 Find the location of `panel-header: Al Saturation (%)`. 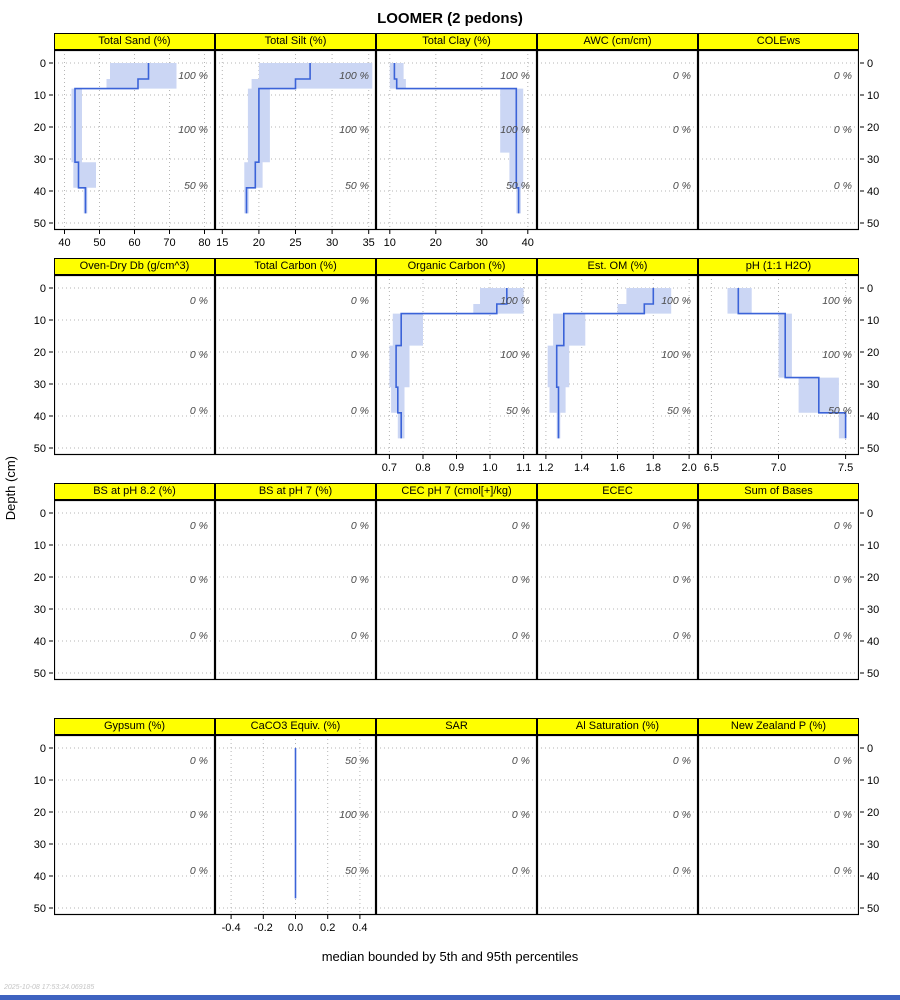

panel-header: Al Saturation (%) is located at coordinates (617, 726).